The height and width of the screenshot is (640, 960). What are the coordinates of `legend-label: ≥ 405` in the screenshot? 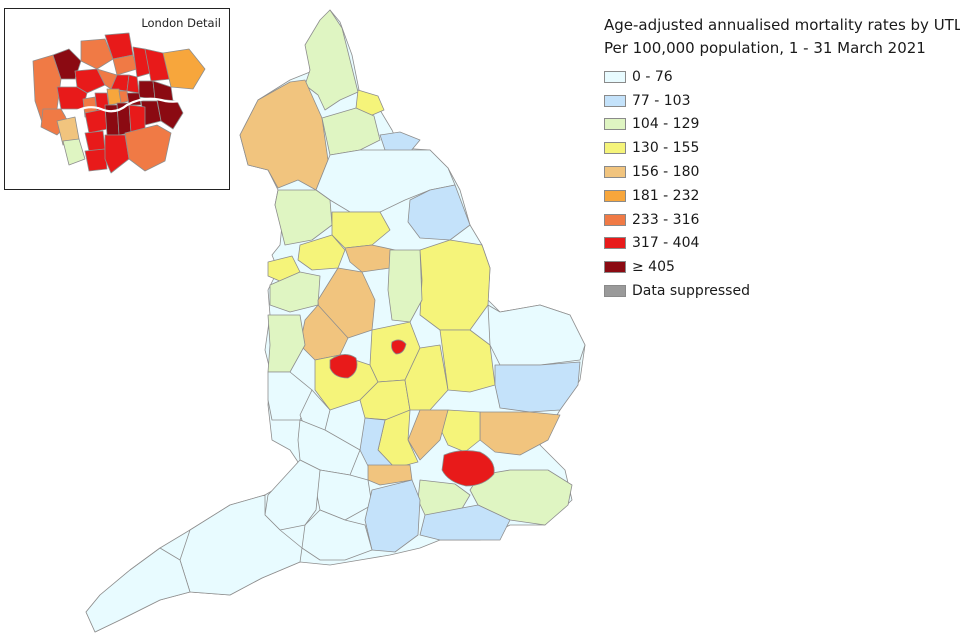 It's located at (653, 267).